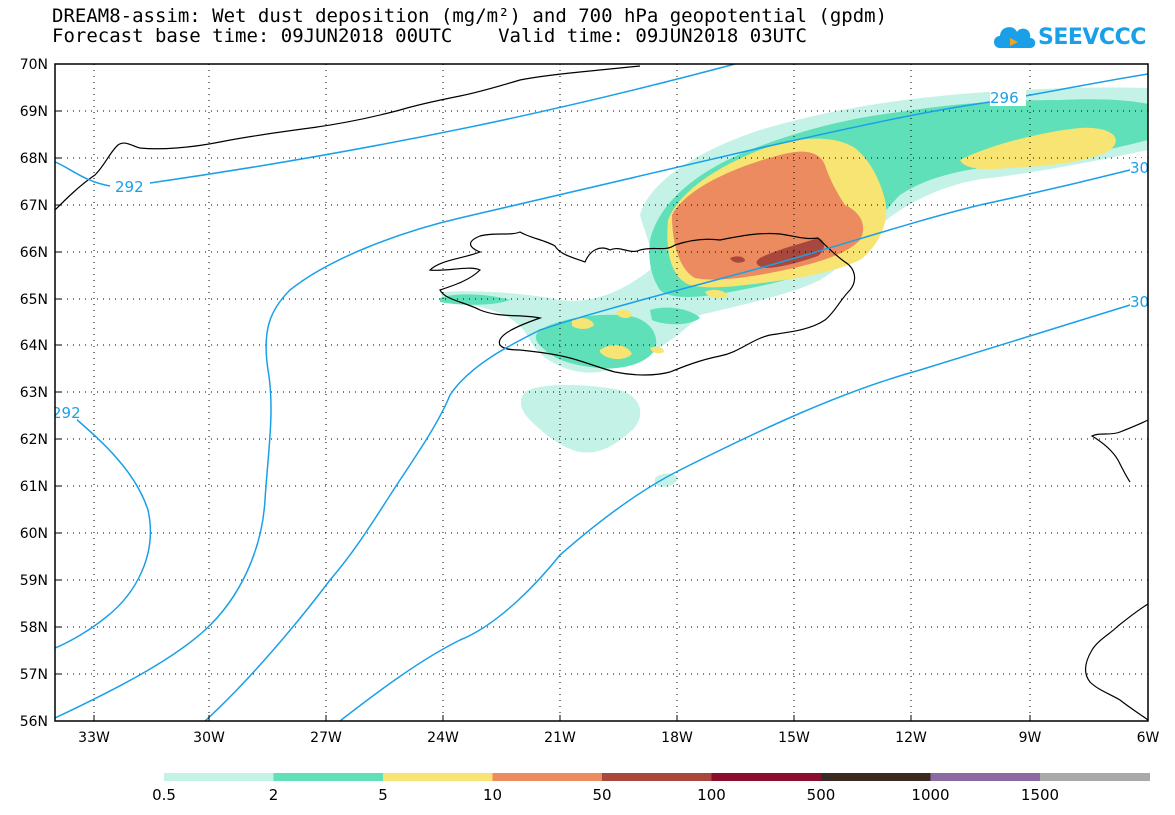  What do you see at coordinates (164, 795) in the screenshot?
I see `colorbar-label: 0.5` at bounding box center [164, 795].